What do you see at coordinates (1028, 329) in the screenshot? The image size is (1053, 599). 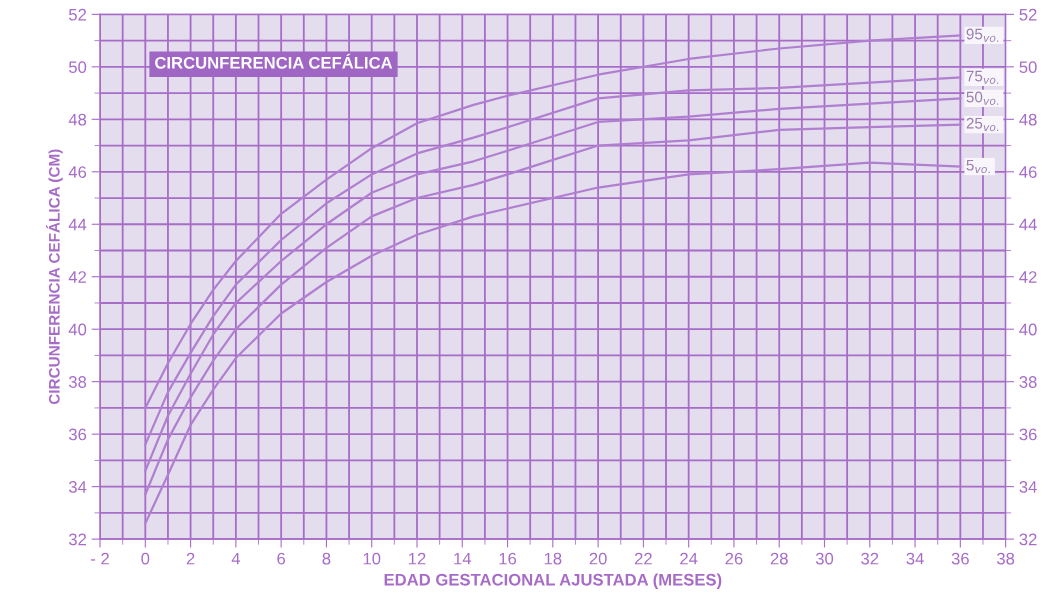 I see `y2-tick-label: 40` at bounding box center [1028, 329].